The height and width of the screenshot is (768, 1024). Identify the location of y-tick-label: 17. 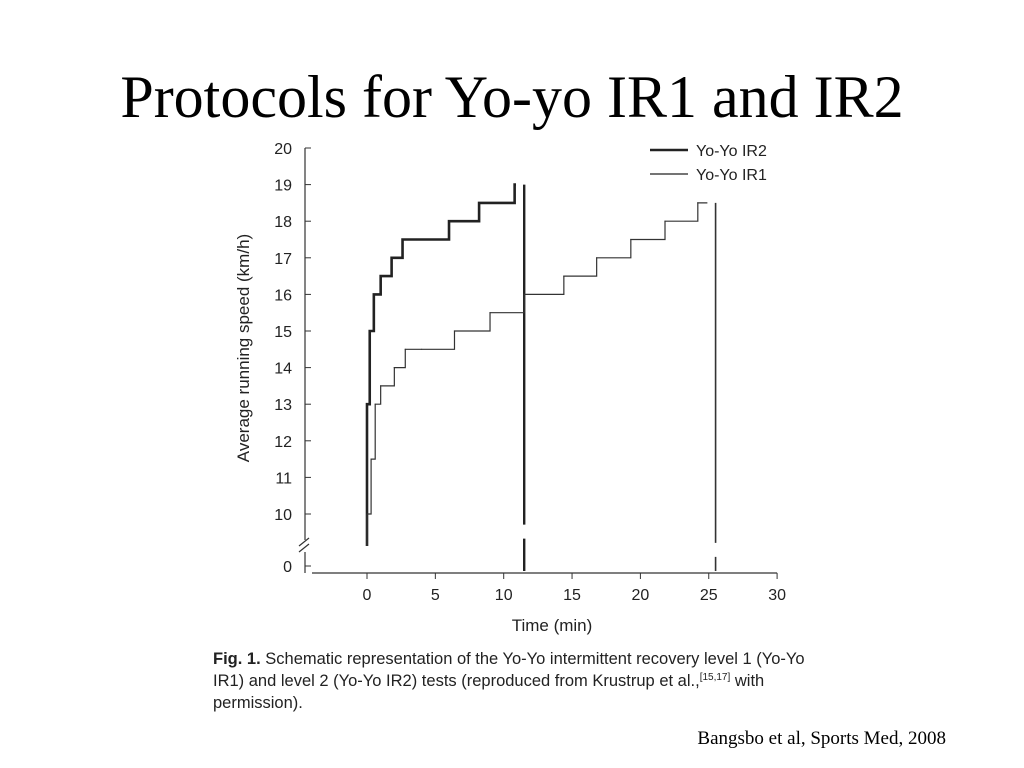
(283, 259).